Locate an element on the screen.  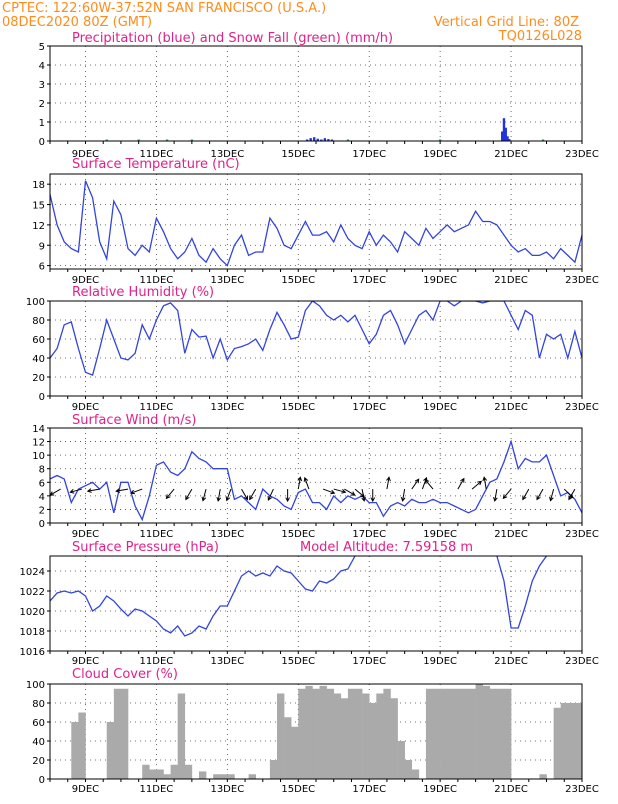
temperature-x-tick-label: 19DEC is located at coordinates (440, 280).